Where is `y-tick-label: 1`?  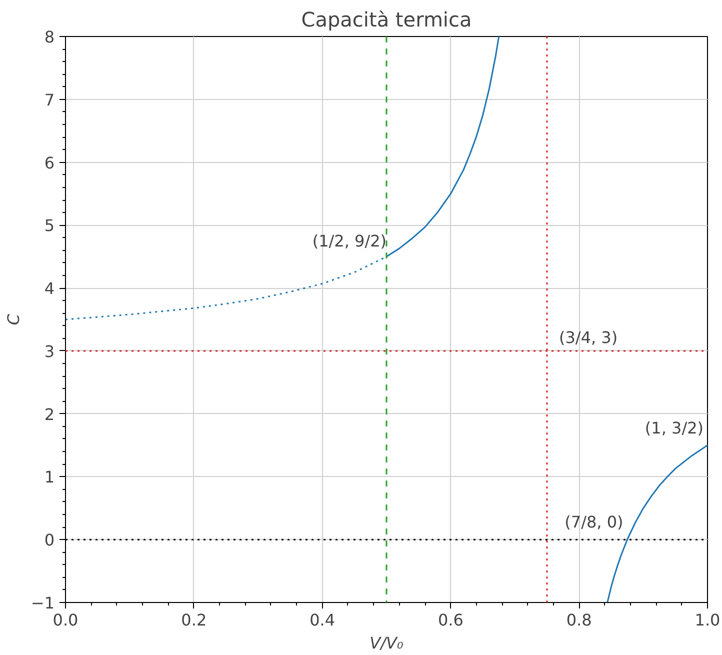 y-tick-label: 1 is located at coordinates (49, 477).